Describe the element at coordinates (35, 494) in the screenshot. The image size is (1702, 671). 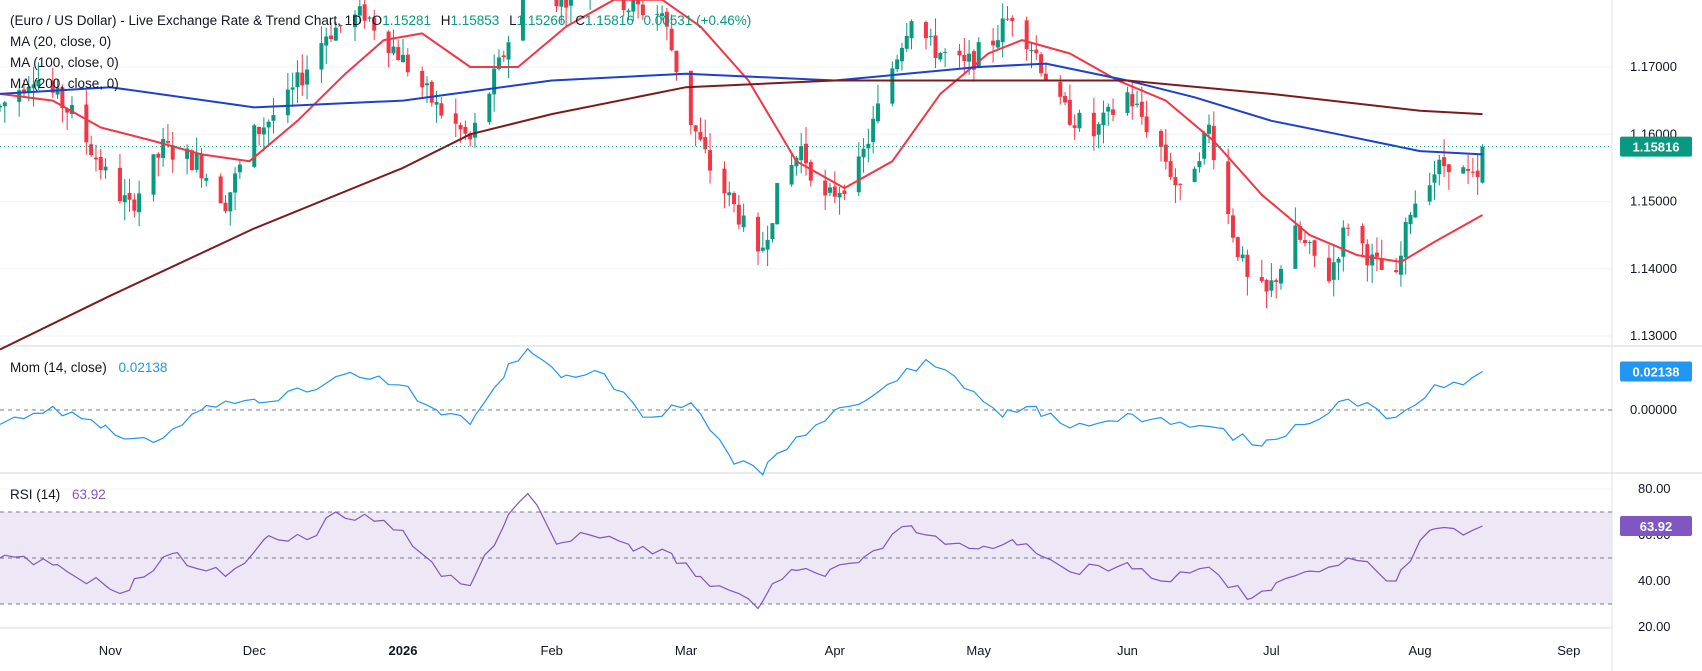
I see `rsi-label: RSI (14)` at that location.